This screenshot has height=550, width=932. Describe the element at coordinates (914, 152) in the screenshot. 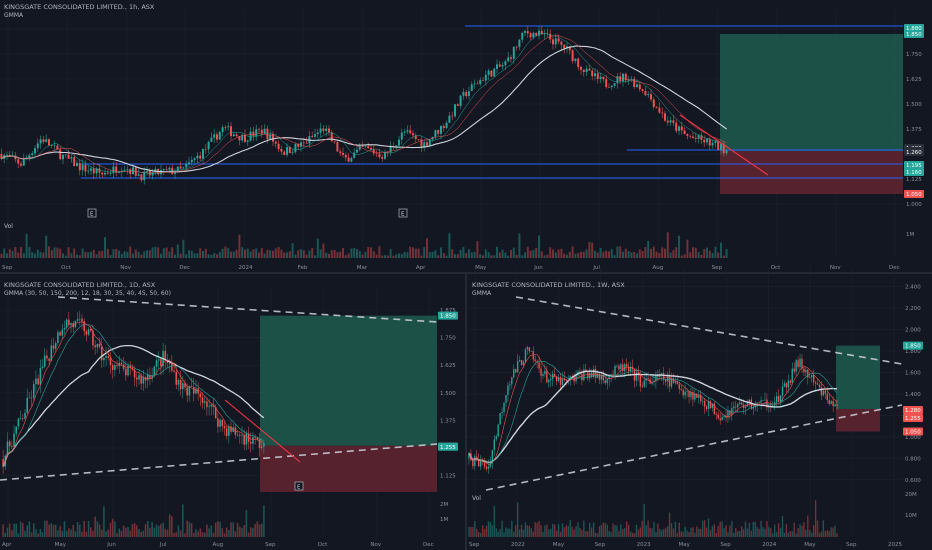

I see `panel-1h-price-label-box` at that location.